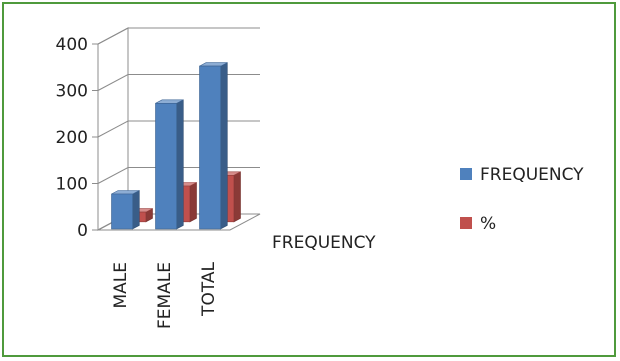 Image resolution: width=620 pixels, height=361 pixels. I want to click on y-tick-label: 0, so click(82, 231).